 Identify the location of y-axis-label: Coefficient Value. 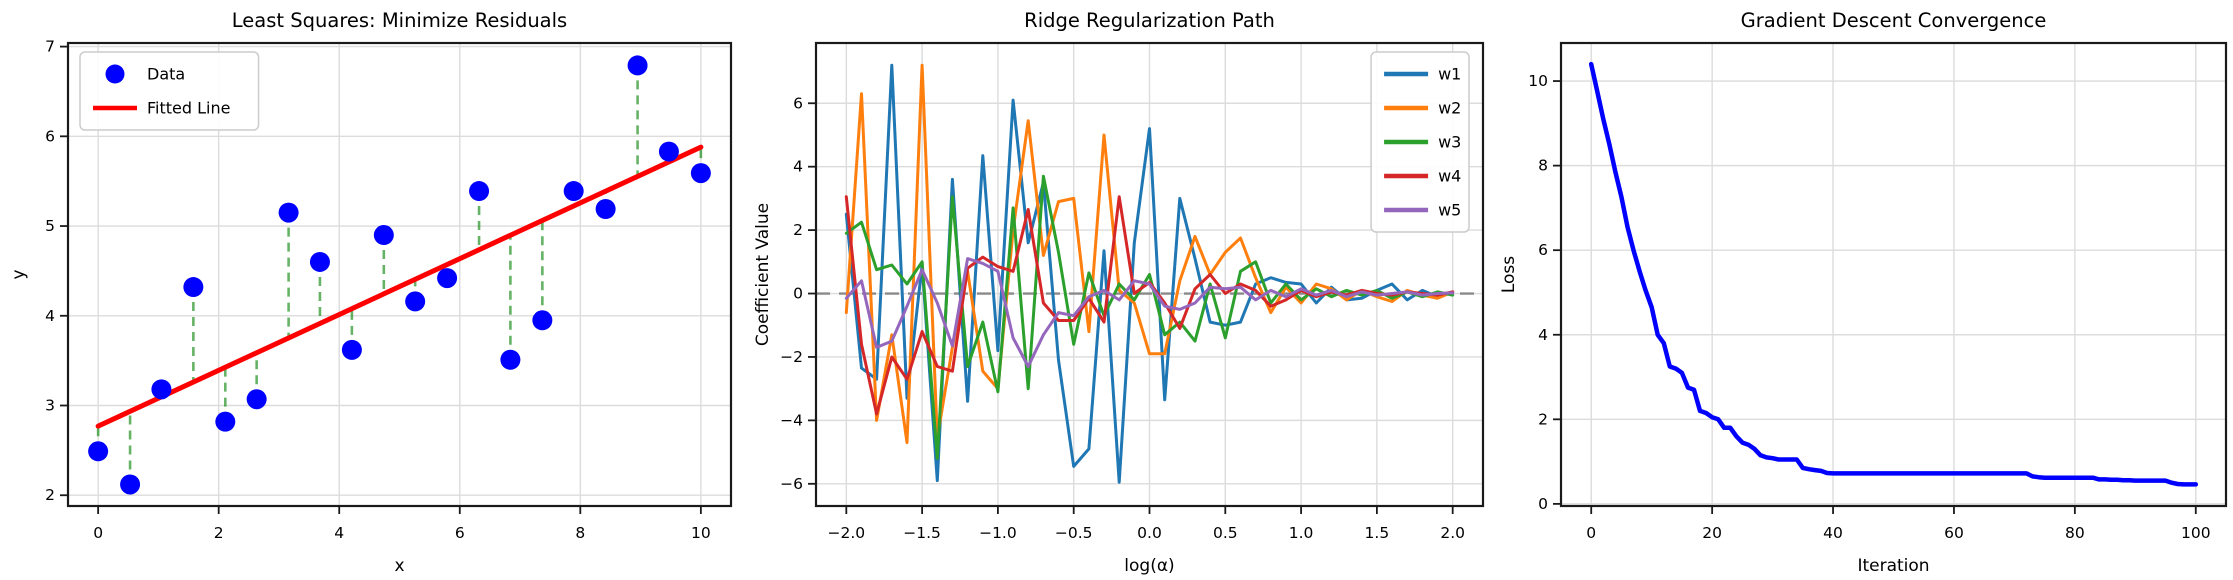
(763, 274).